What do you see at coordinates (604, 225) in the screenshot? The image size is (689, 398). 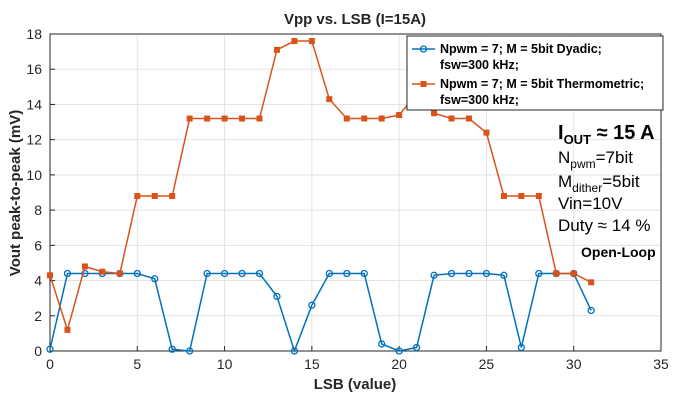 I see `annotation-duty: Duty ≈ 14 %` at bounding box center [604, 225].